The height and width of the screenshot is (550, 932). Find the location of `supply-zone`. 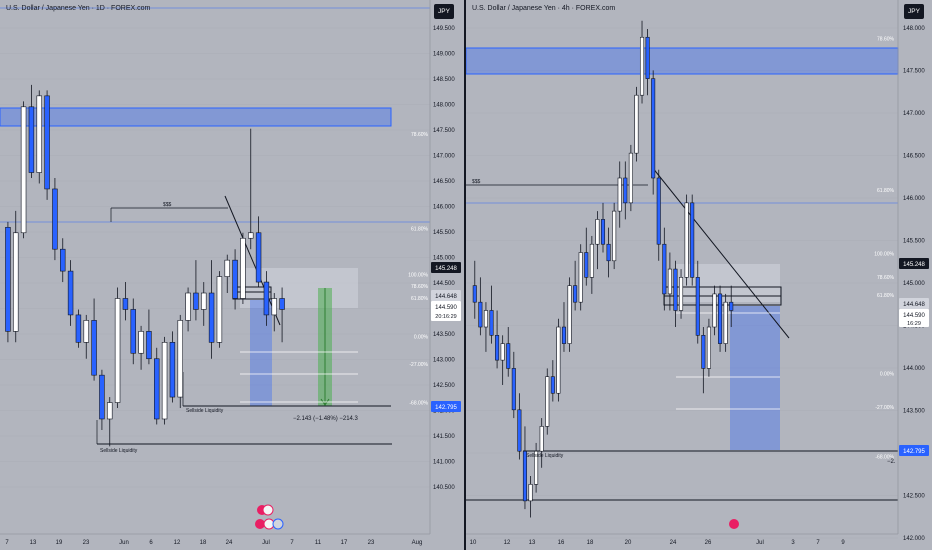

supply-zone is located at coordinates (196, 117).